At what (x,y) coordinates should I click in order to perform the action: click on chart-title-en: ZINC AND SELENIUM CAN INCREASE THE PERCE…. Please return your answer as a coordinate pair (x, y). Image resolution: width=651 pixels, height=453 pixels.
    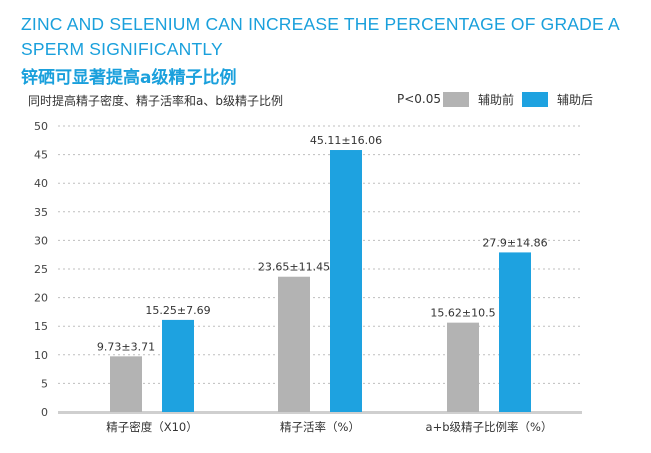
    Looking at the image, I should click on (320, 36).